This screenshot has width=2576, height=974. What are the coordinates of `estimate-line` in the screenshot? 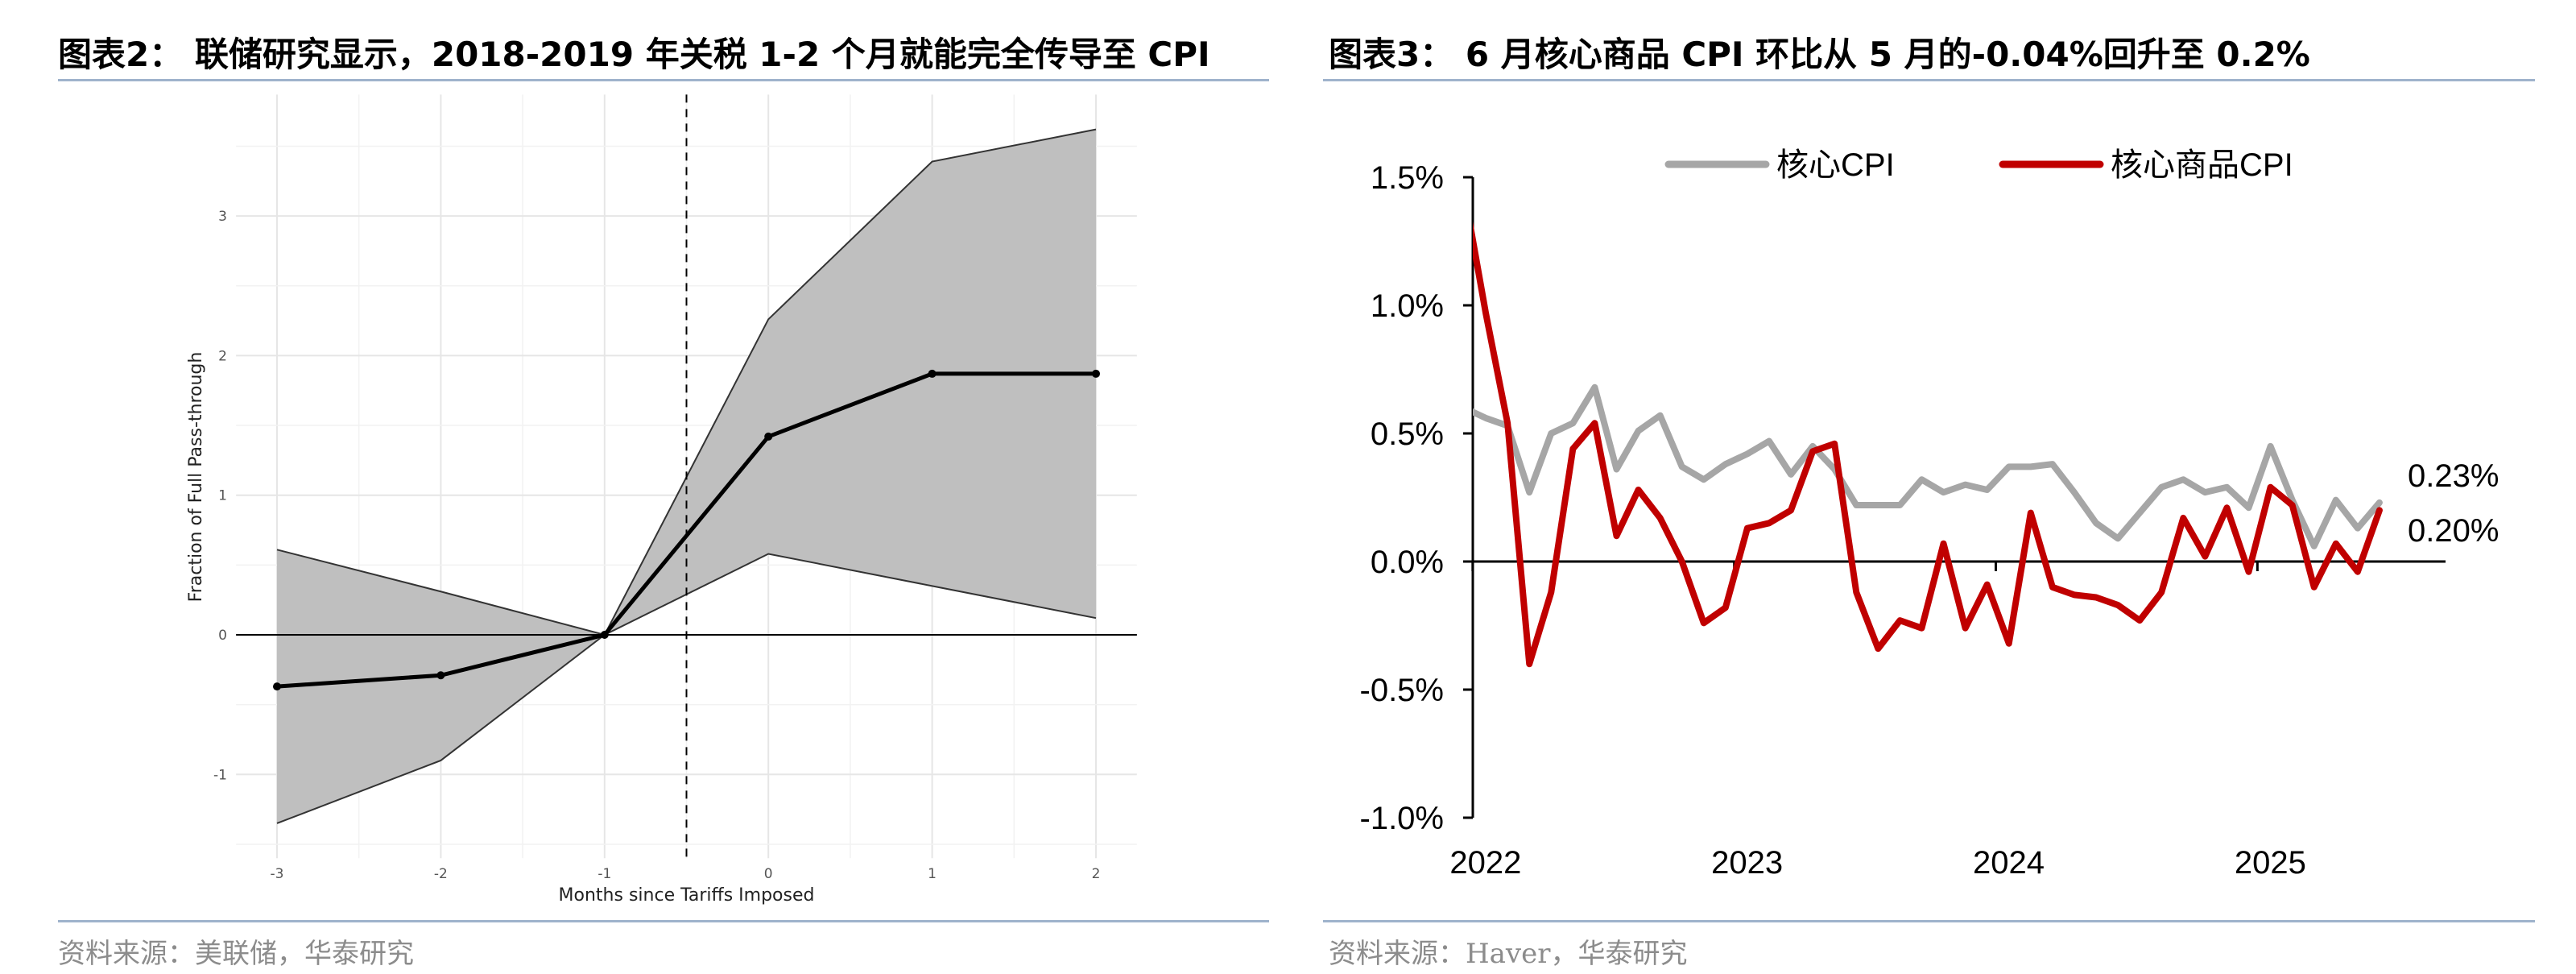 It's located at (686, 530).